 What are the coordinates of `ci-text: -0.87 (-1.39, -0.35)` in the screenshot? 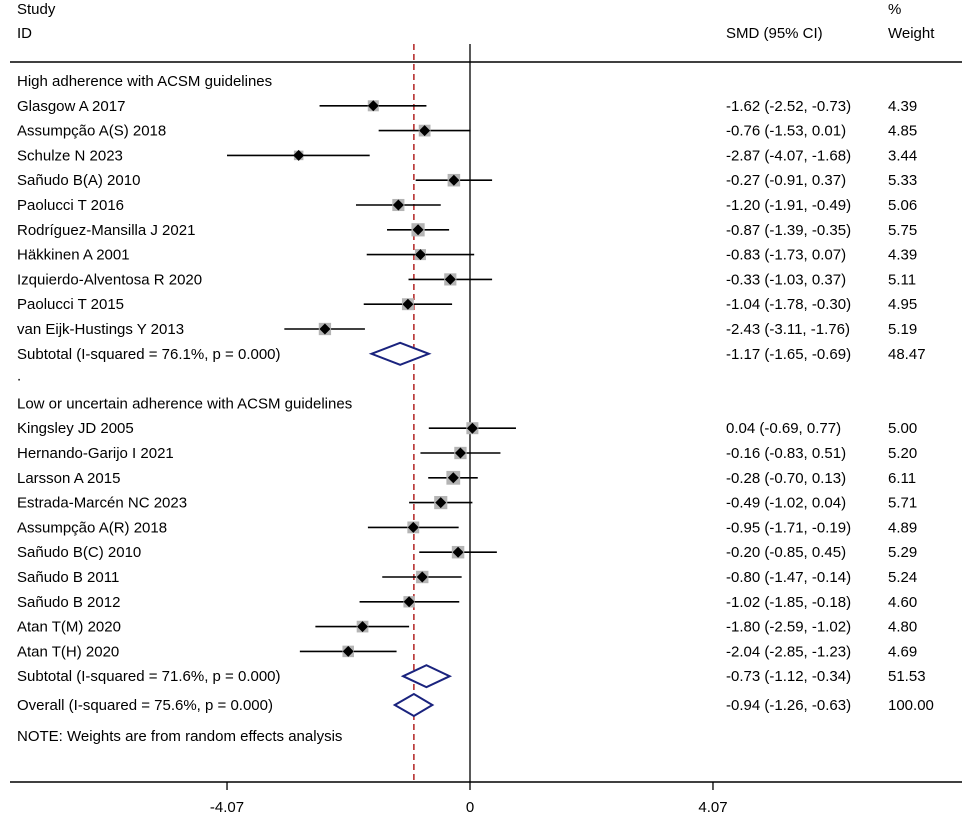 It's located at (788, 230).